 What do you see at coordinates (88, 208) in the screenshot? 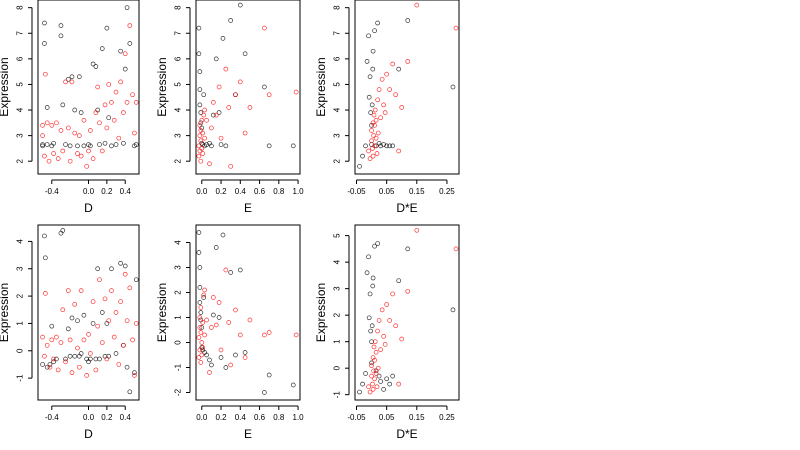
I see `x-axis-title: D` at bounding box center [88, 208].